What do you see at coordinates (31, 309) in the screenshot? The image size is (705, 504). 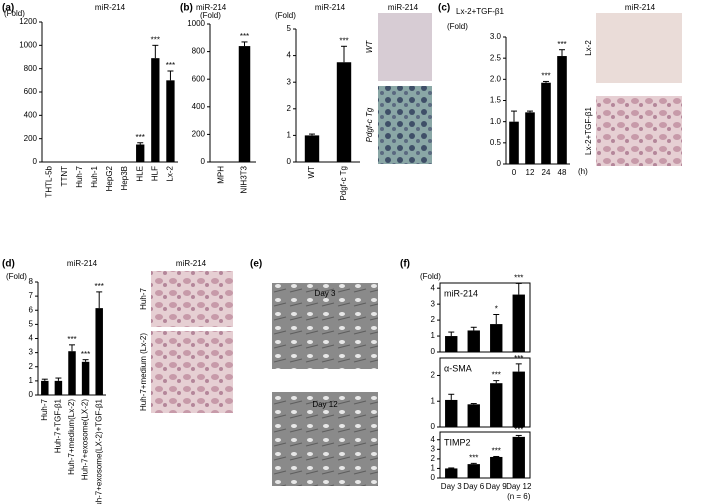 I see `y-tick-label: 6` at bounding box center [31, 309].